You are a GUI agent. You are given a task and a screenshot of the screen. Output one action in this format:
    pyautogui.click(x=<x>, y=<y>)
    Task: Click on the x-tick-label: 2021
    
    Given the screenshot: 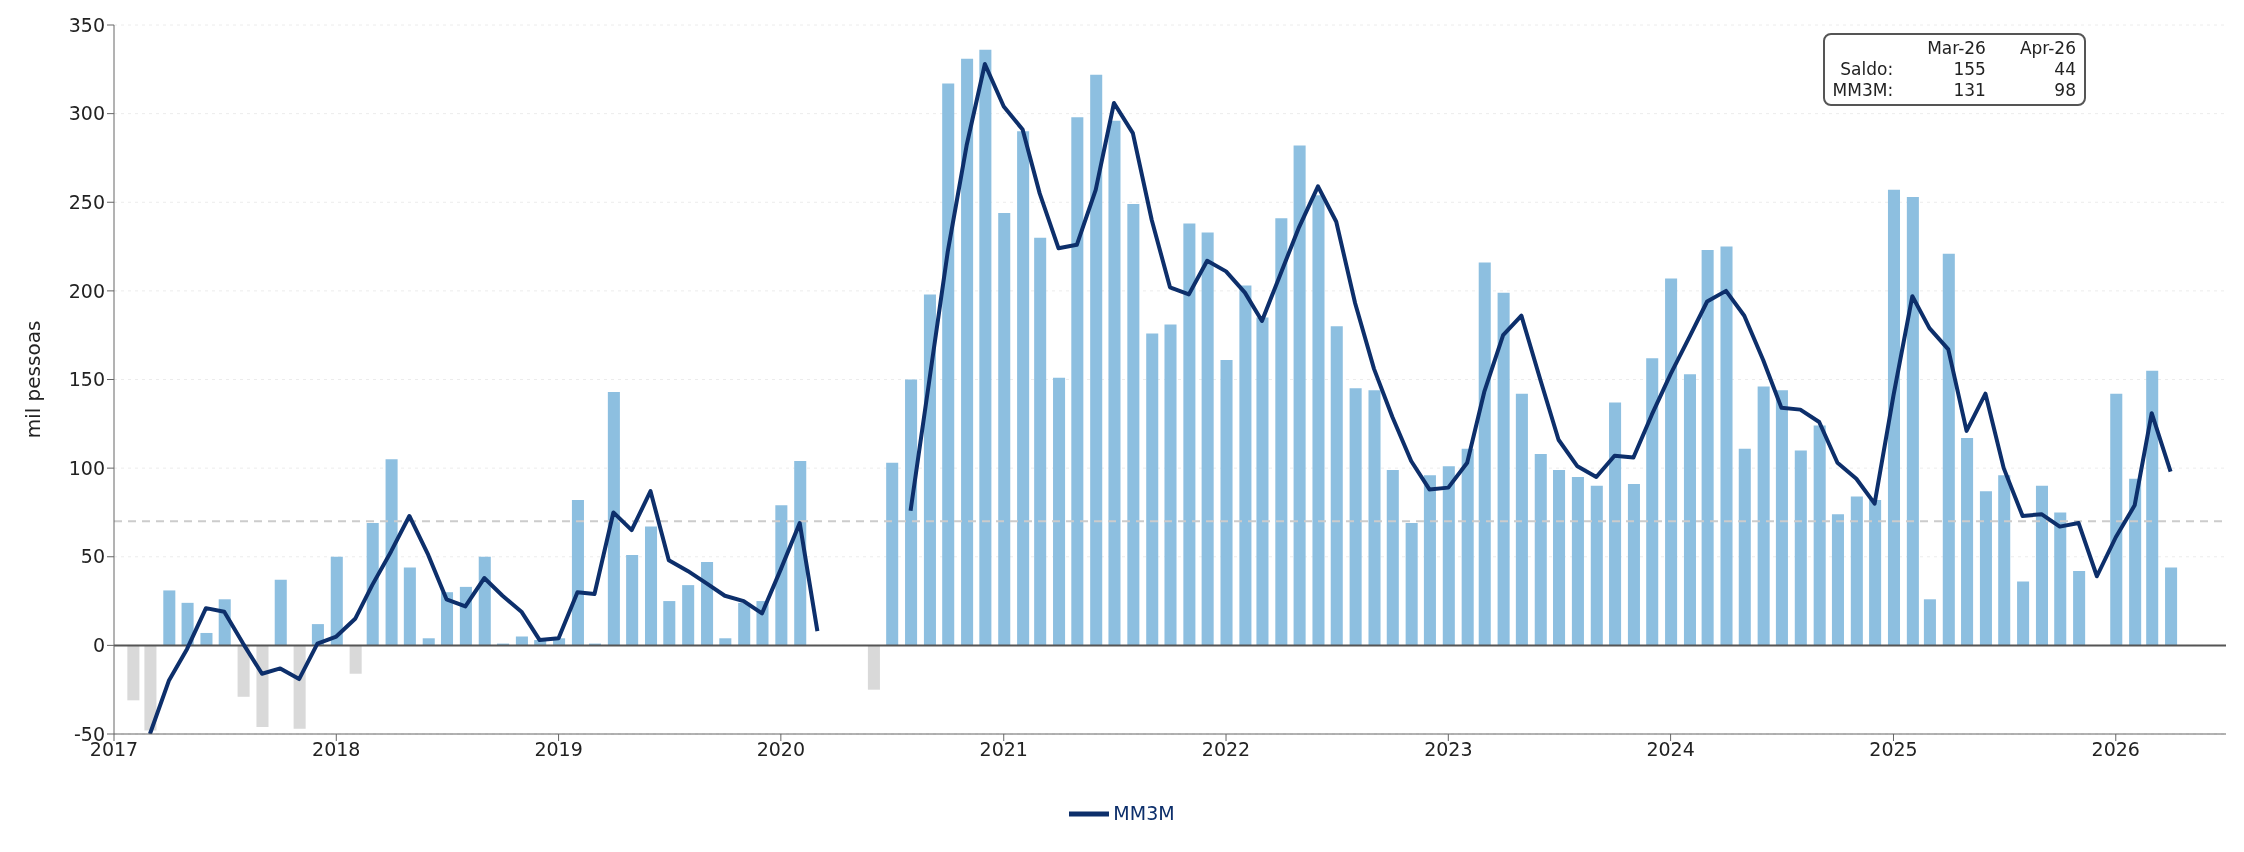 What is the action you would take?
    pyautogui.click(x=1003, y=749)
    